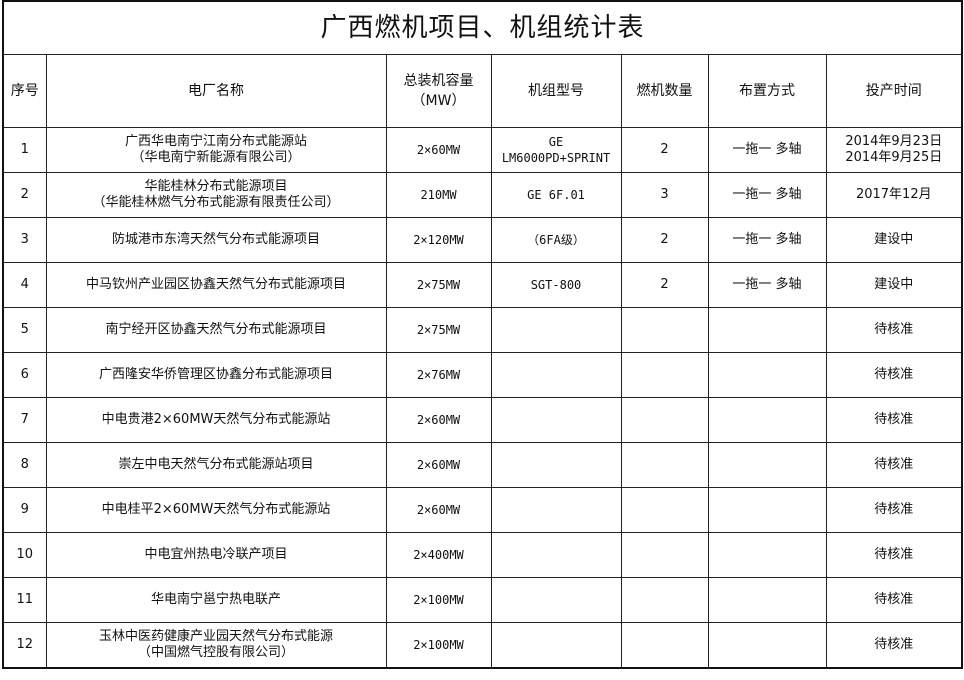 This screenshot has height=680, width=964. I want to click on cell-capacity-line: 2×120MW, so click(438, 240).